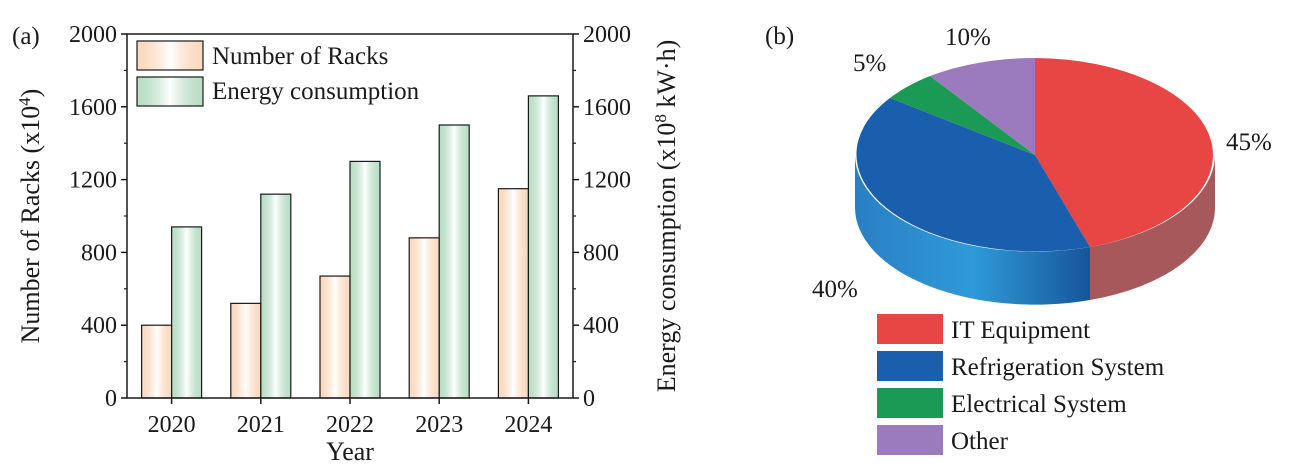  Describe the element at coordinates (910, 329) in the screenshot. I see `legend-swatch-it-equipment` at that location.